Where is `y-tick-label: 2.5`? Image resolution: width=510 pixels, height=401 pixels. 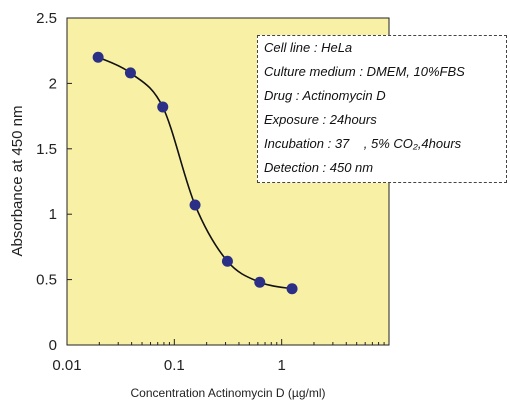
y-tick-label: 2.5 is located at coordinates (46, 18).